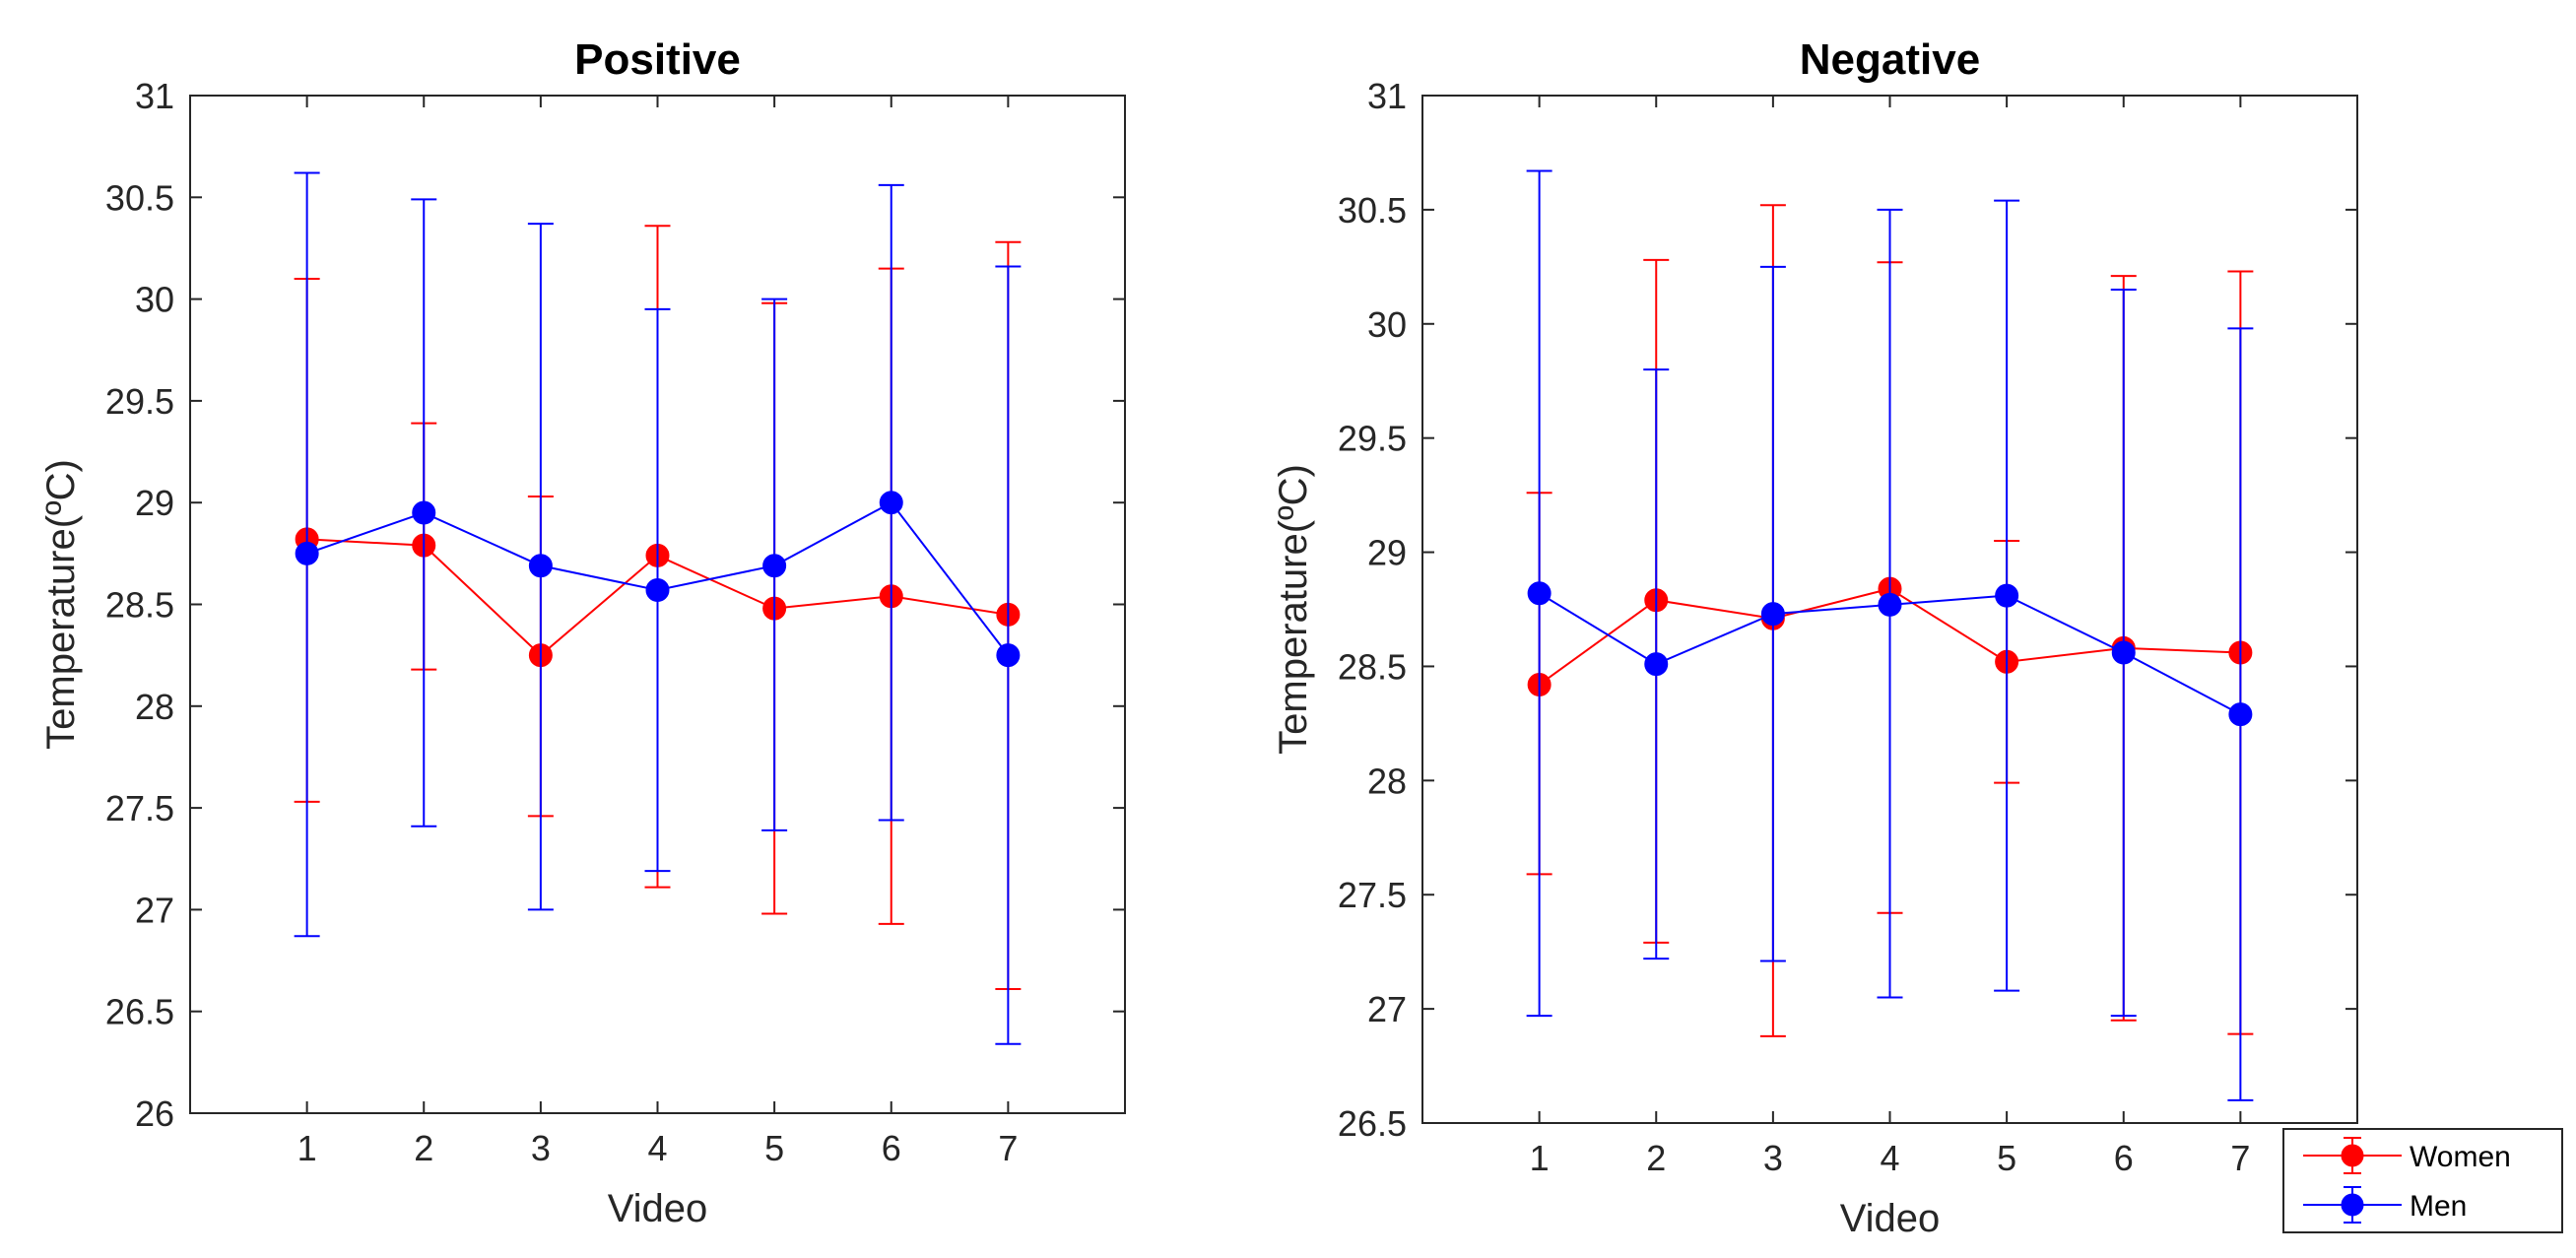  What do you see at coordinates (2461, 1157) in the screenshot?
I see `legend-label: Women` at bounding box center [2461, 1157].